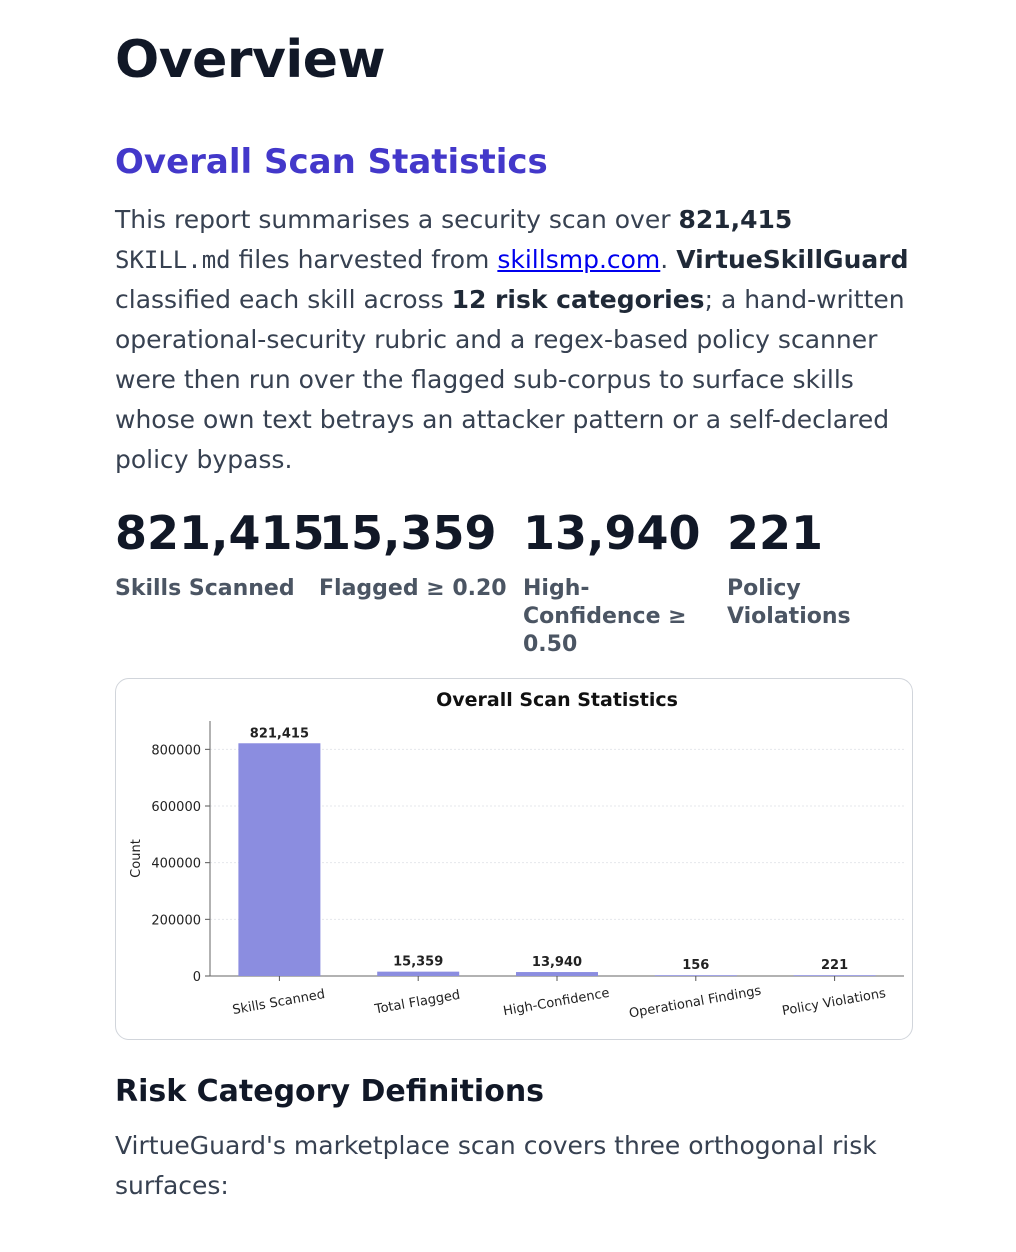  What do you see at coordinates (173, 260) in the screenshot?
I see `intro-filename: SKILL.md` at bounding box center [173, 260].